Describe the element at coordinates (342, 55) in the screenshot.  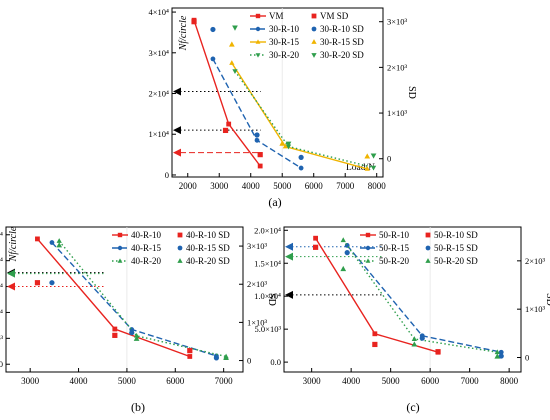
I see `legend-label: 30-R-20 SD` at that location.